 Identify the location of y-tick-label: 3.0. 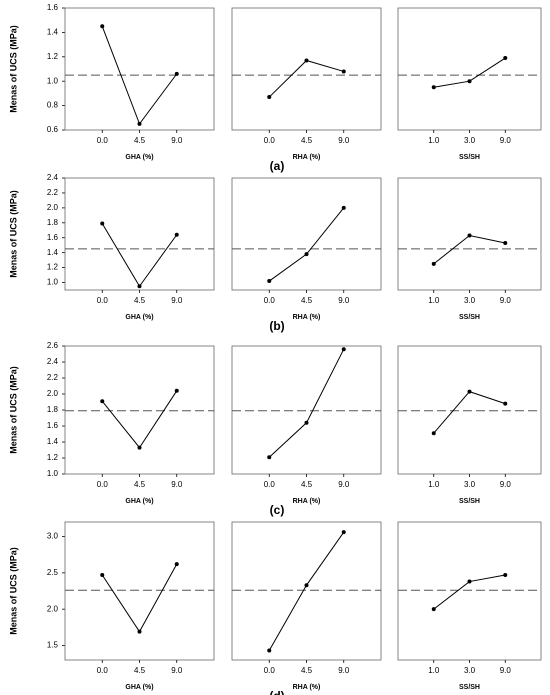
(53, 536).